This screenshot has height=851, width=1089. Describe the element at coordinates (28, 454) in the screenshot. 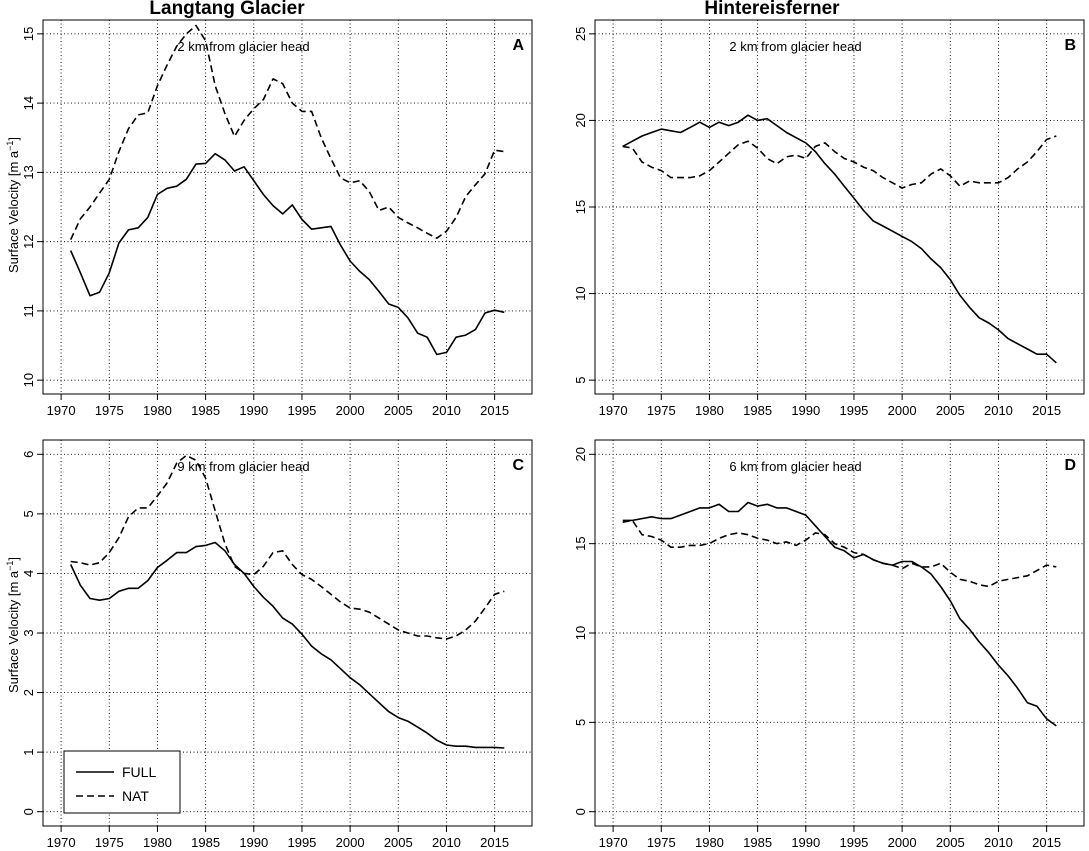

I see `y-tick-label: 6` at that location.